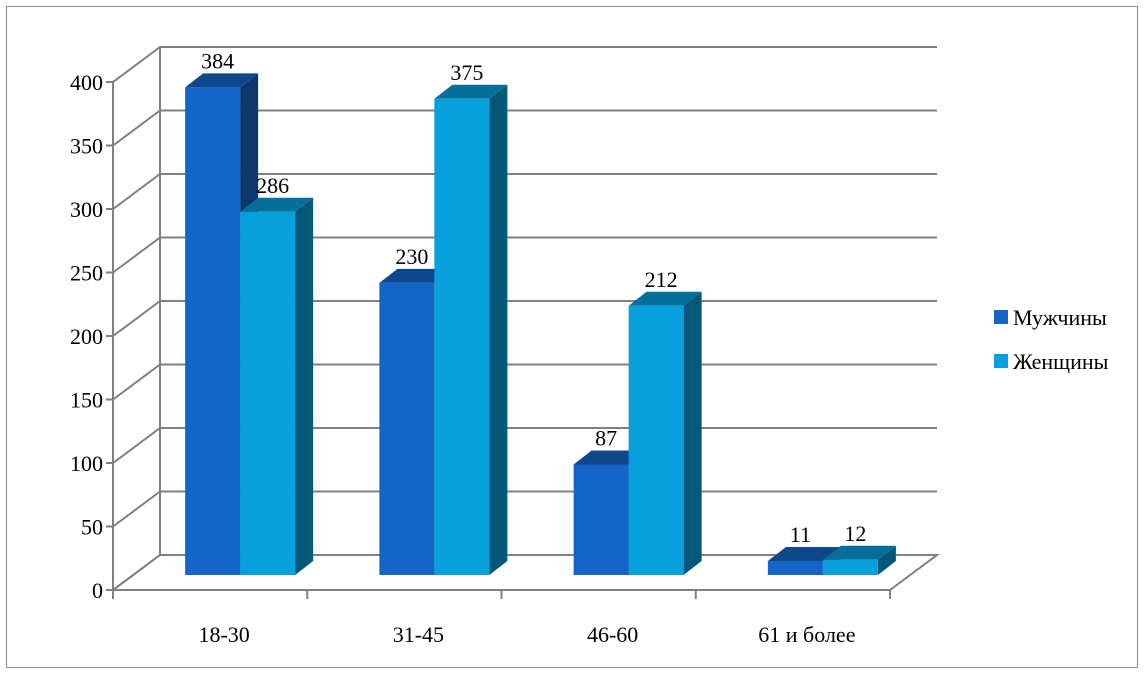 This screenshot has width=1145, height=675. Describe the element at coordinates (411, 256) in the screenshot. I see `data-label: 230` at that location.